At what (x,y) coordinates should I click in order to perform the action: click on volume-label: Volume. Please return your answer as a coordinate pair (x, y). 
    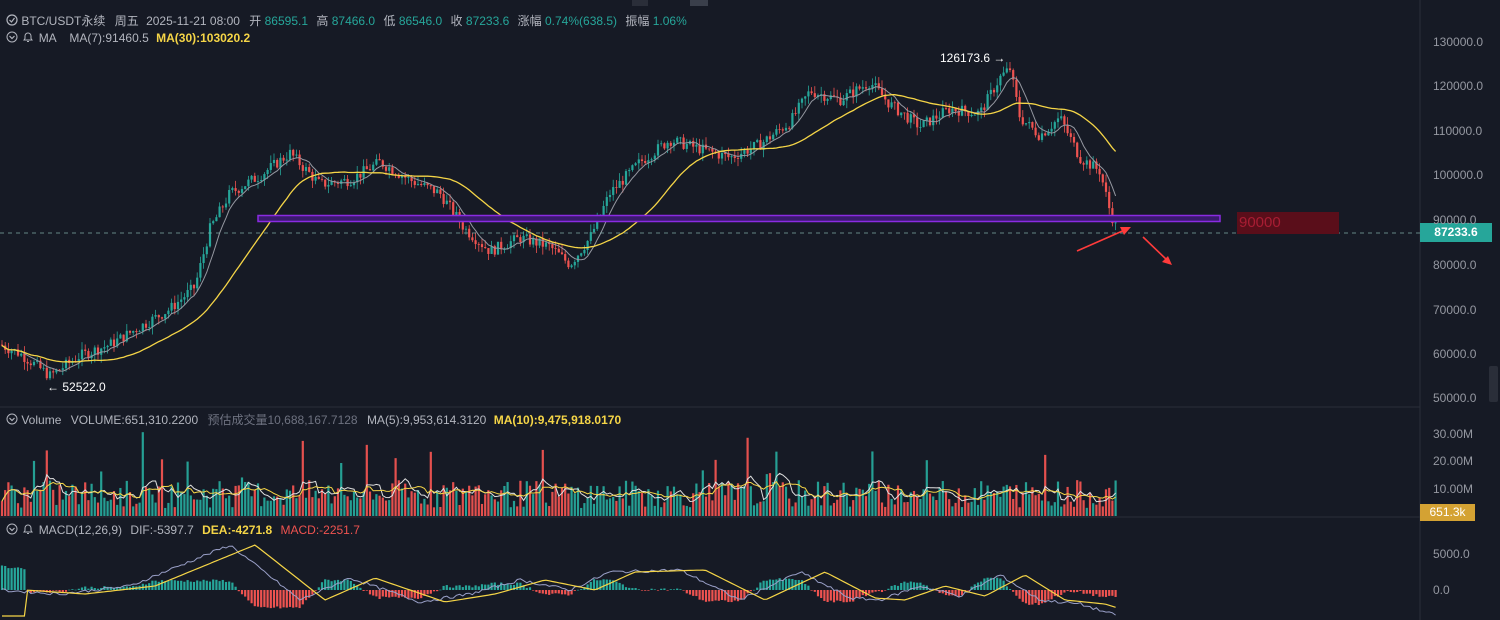
    Looking at the image, I should click on (41, 420).